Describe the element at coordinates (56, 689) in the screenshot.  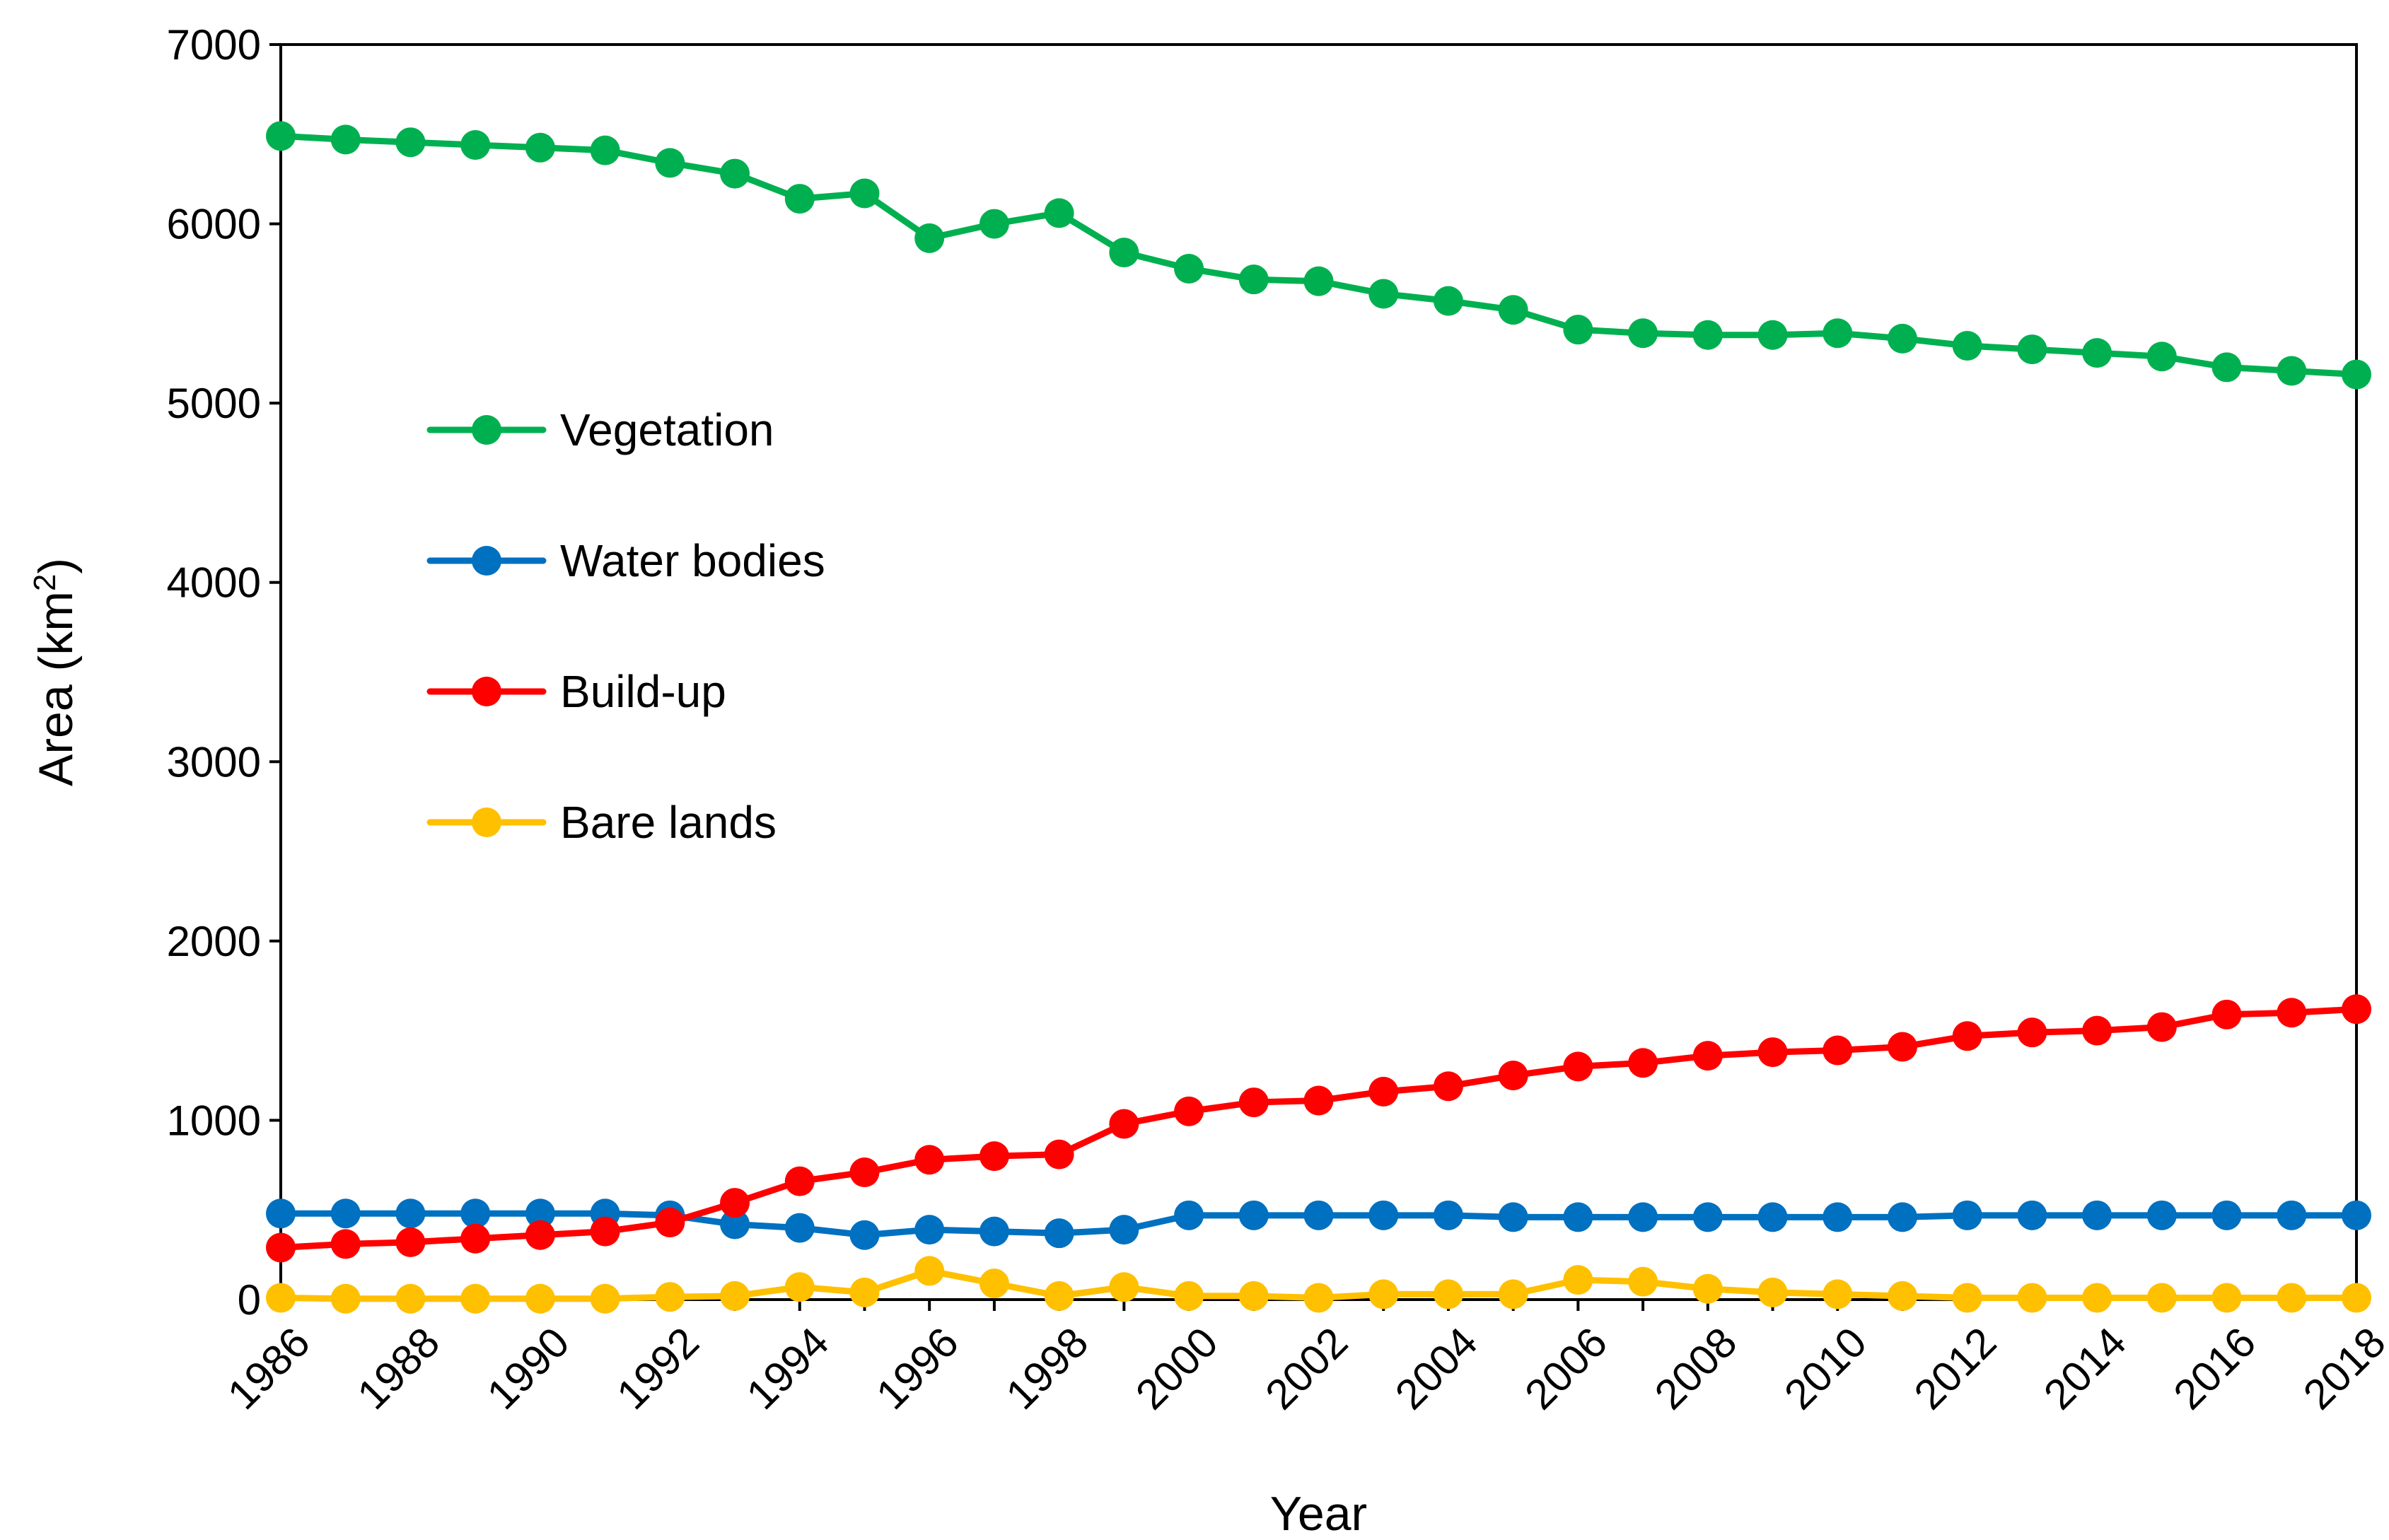
I see `y-axis-title-main: Area (km` at that location.